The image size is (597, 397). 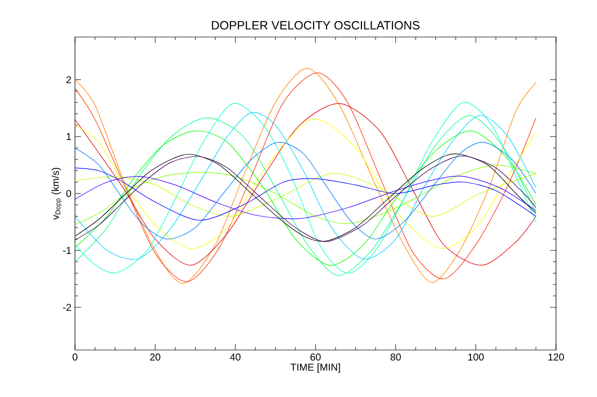 What do you see at coordinates (315, 357) in the screenshot?
I see `x-tick-label: 60` at bounding box center [315, 357].